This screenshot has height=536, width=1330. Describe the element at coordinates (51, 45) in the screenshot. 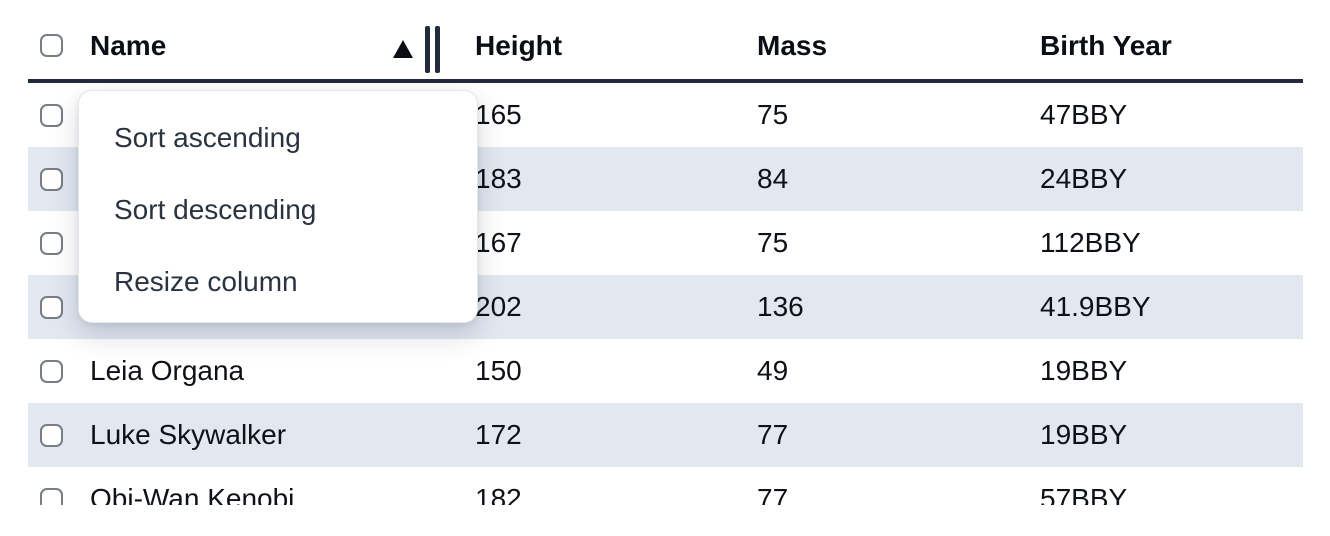

I see `select-all-checkbox` at that location.